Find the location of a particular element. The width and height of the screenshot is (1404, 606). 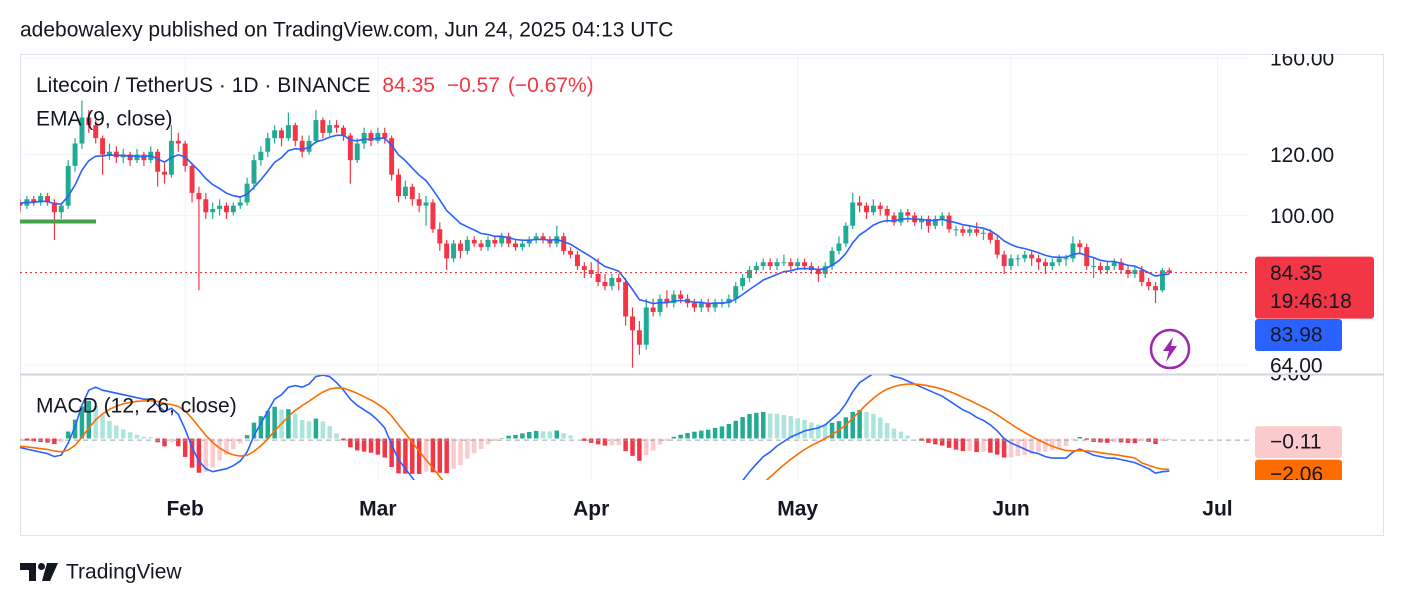

ema-price-label: 83.98 is located at coordinates (1296, 335).